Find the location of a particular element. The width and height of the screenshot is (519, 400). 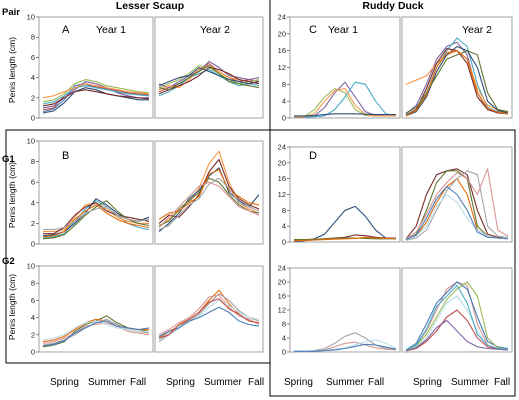

season-spring-rd1: Spring is located at coordinates (298, 382).